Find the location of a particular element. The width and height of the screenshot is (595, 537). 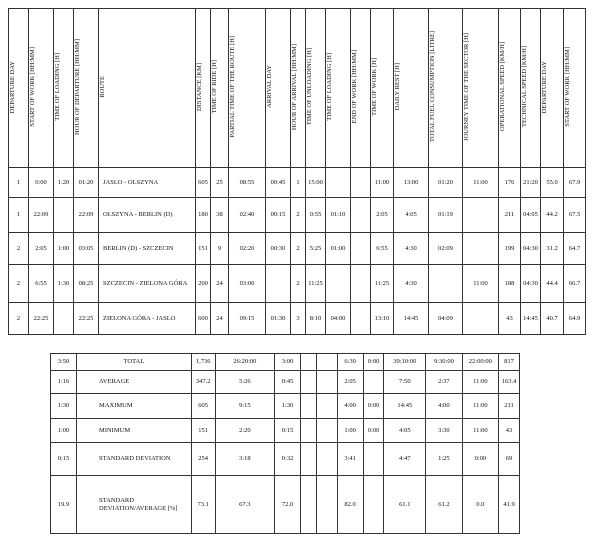

cell: 69 is located at coordinates (509, 459).